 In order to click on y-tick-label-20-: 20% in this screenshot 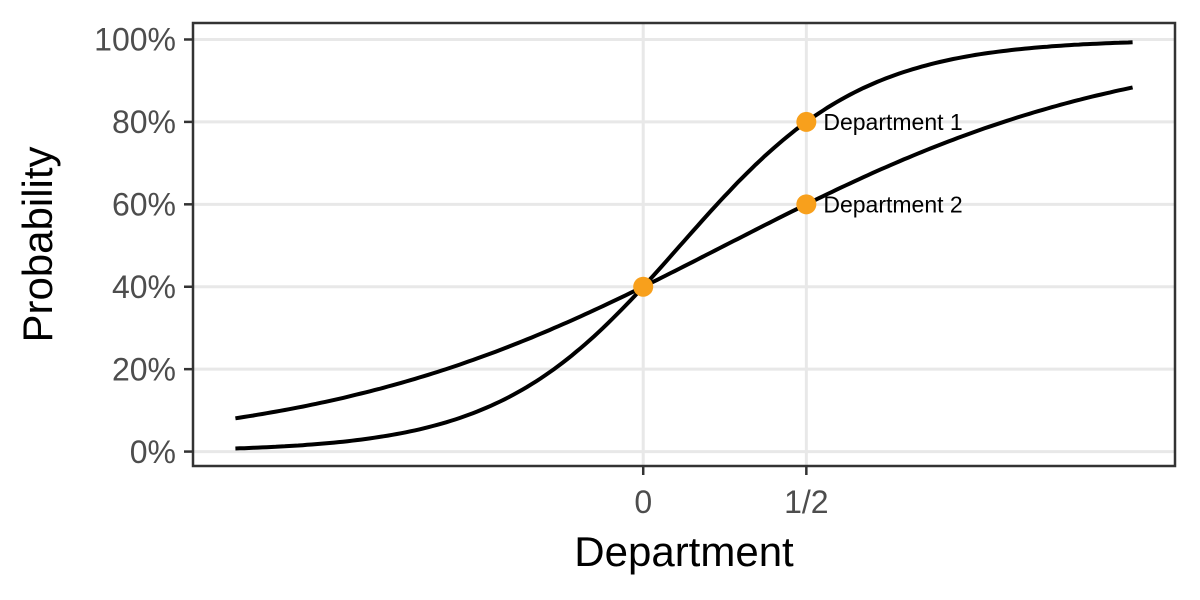, I will do `click(144, 369)`.